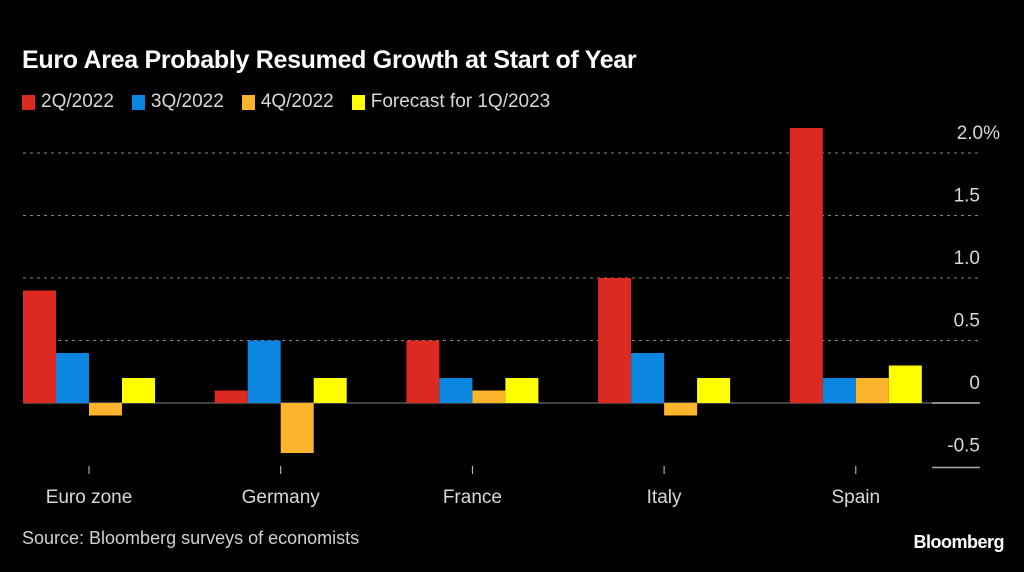  I want to click on bar-france-4q-2022, so click(489, 396).